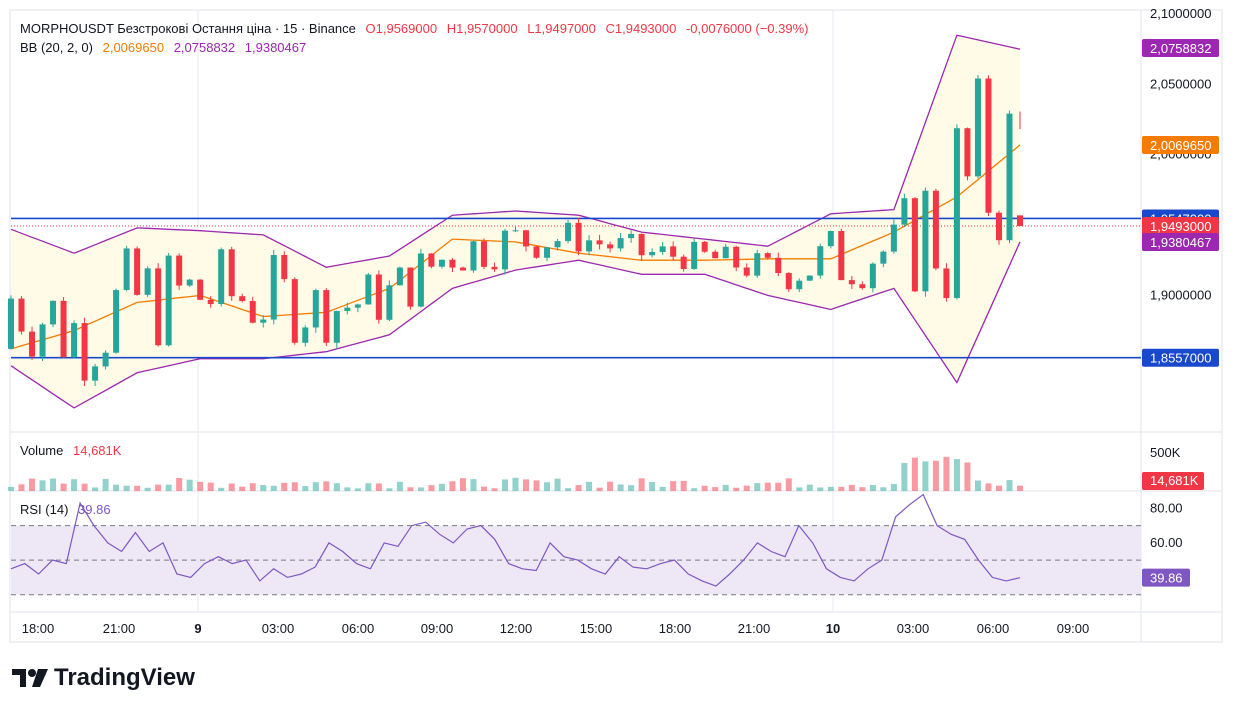 The height and width of the screenshot is (712, 1235). Describe the element at coordinates (97, 450) in the screenshot. I see `volume-value: 14,681K` at that location.